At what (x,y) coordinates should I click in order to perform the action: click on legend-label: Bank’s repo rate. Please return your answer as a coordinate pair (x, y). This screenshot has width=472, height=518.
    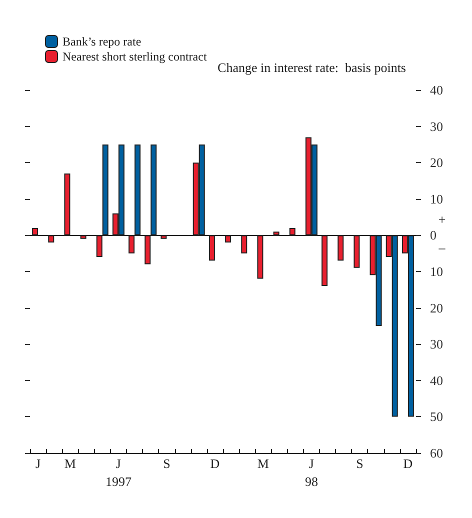
    Looking at the image, I should click on (102, 41).